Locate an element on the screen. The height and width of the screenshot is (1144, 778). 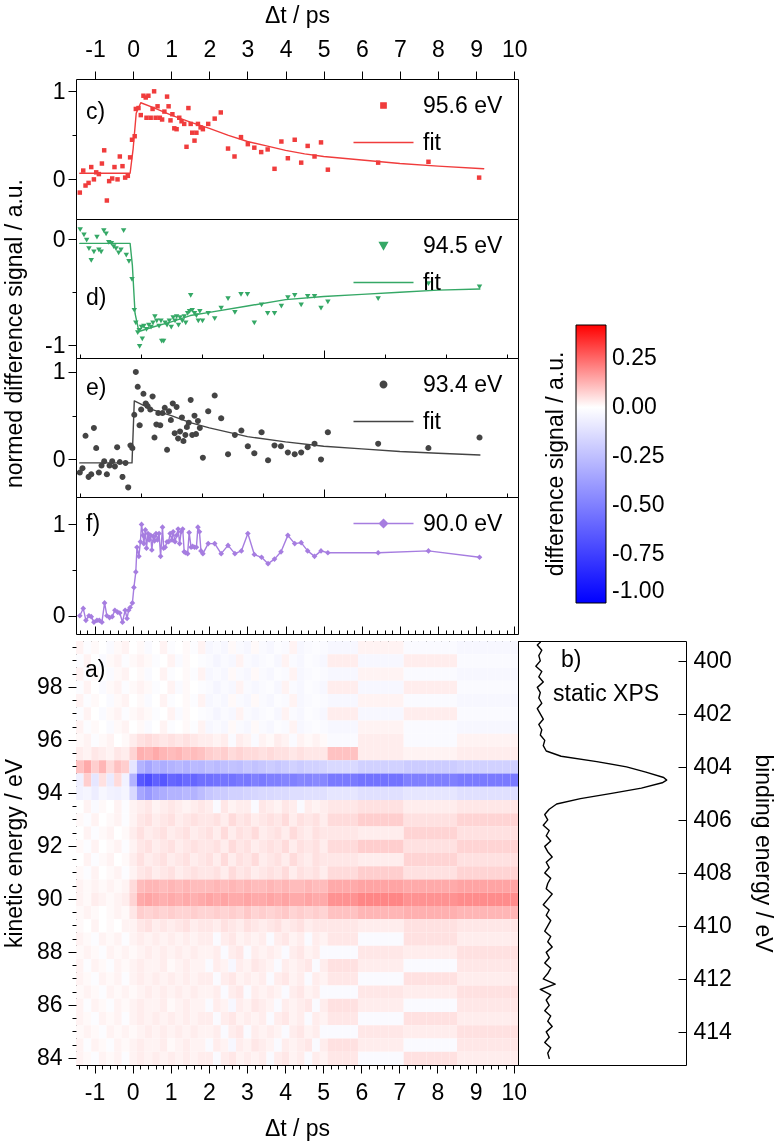
color-bar-title: difference signal / a.u. is located at coordinates (555, 464).